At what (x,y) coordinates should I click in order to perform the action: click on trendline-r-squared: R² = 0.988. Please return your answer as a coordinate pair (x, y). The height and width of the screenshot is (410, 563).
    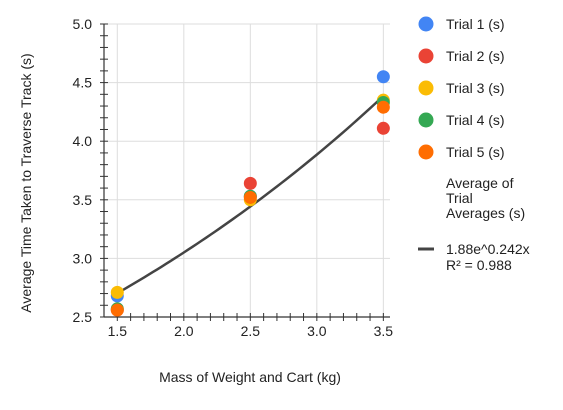
    Looking at the image, I should click on (479, 265).